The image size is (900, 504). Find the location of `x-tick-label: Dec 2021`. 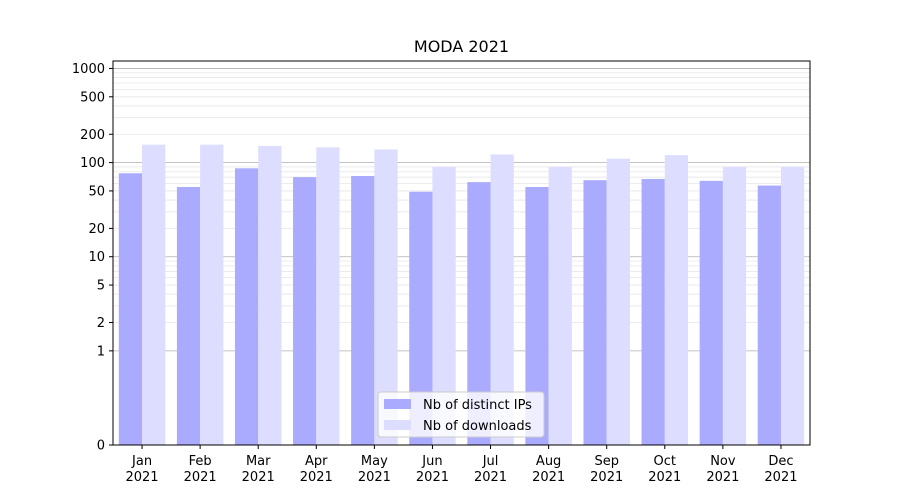

x-tick-label: Dec 2021 is located at coordinates (780, 469).